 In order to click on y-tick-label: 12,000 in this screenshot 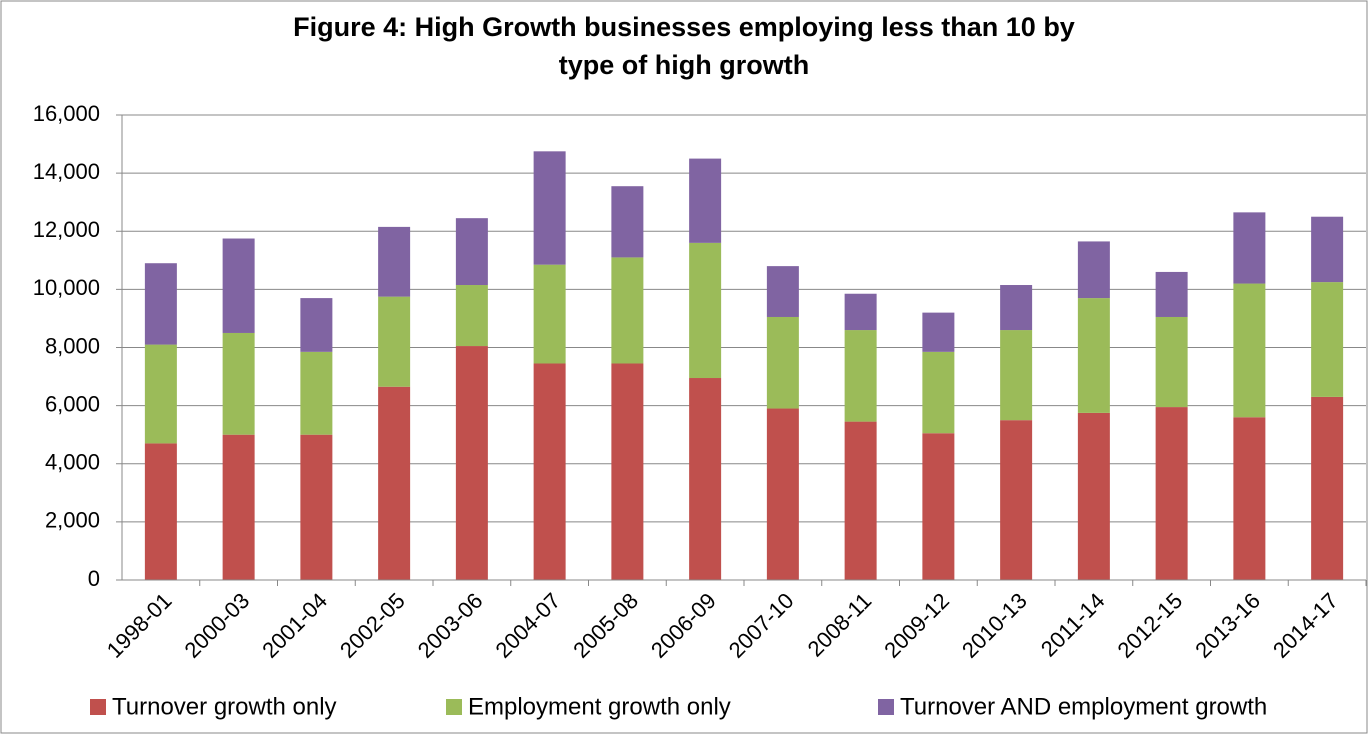, I will do `click(66, 229)`.